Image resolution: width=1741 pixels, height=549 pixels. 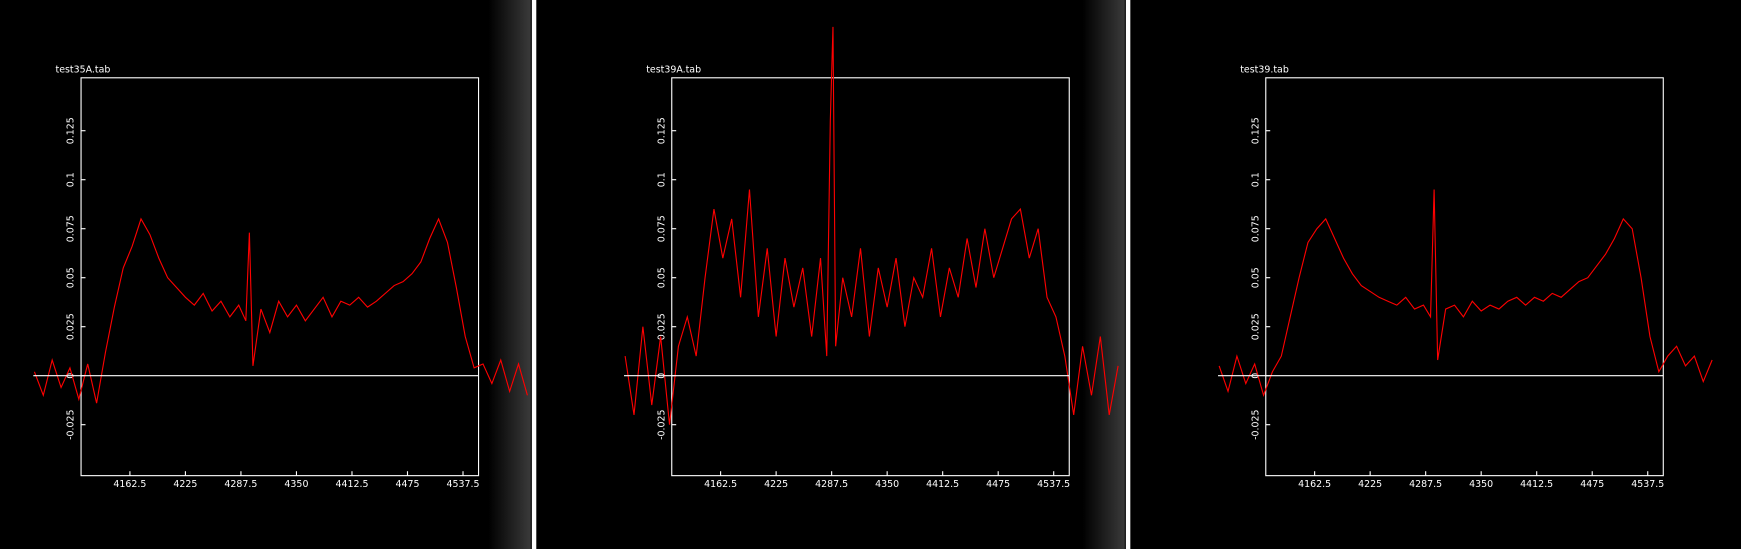 I want to click on chart-title: test39.tab, so click(x=1264, y=70).